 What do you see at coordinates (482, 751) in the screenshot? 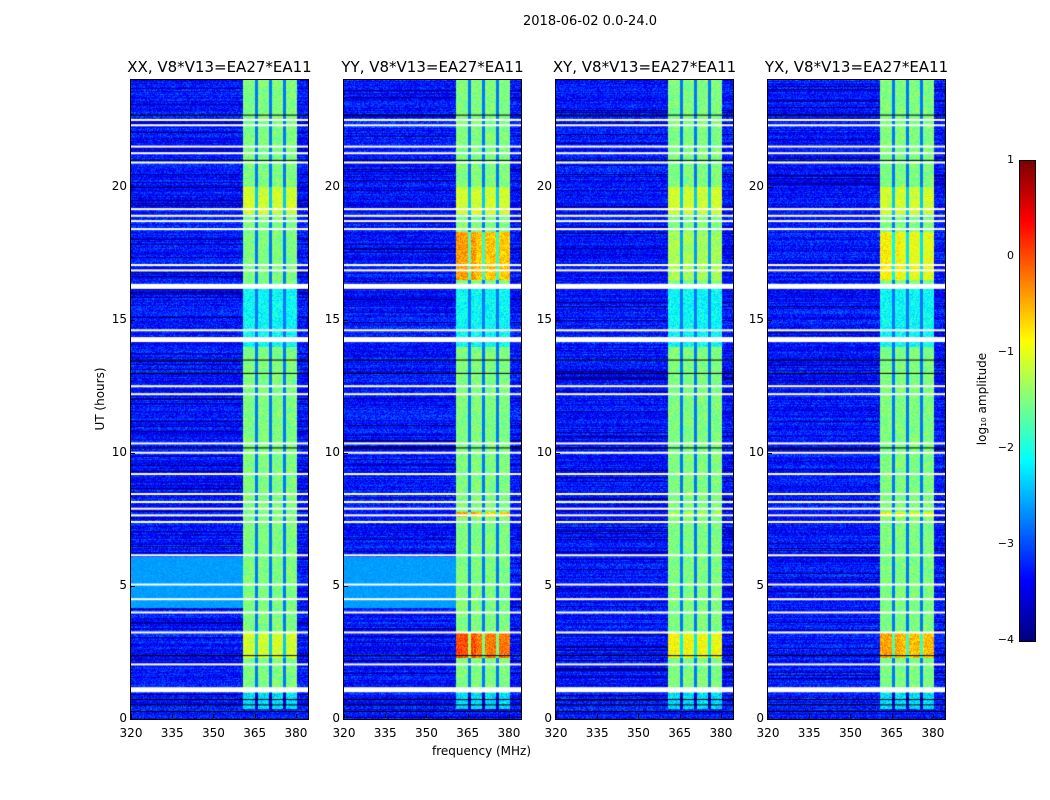
I see `x-axis-label: frequency (MHz)` at bounding box center [482, 751].